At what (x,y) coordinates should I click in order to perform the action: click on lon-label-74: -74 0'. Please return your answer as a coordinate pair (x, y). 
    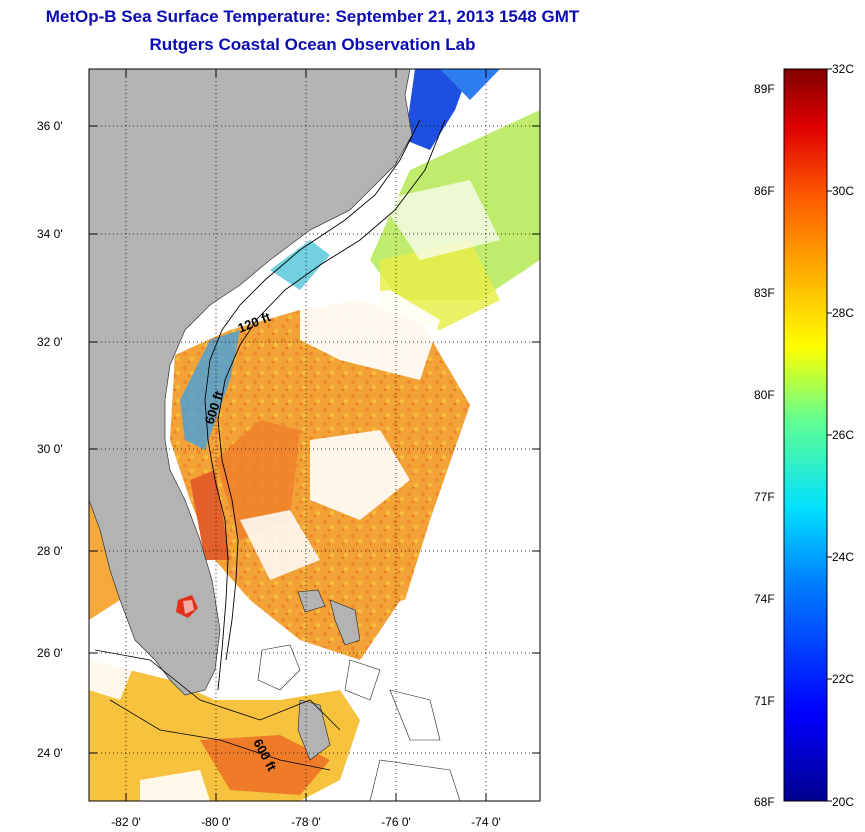
    Looking at the image, I should click on (486, 822).